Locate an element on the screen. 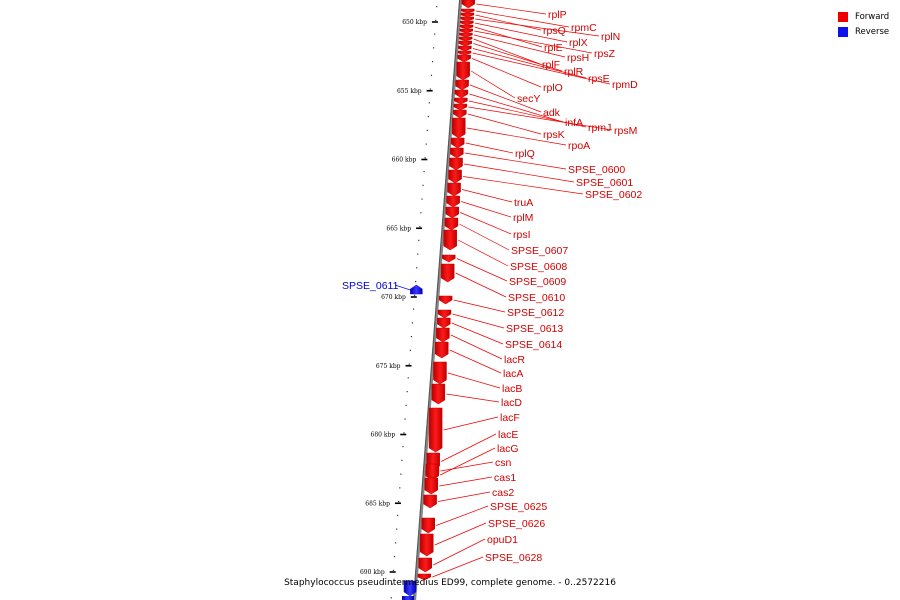 Image resolution: width=900 pixels, height=600 pixels. gene-label: rpsI is located at coordinates (522, 235).